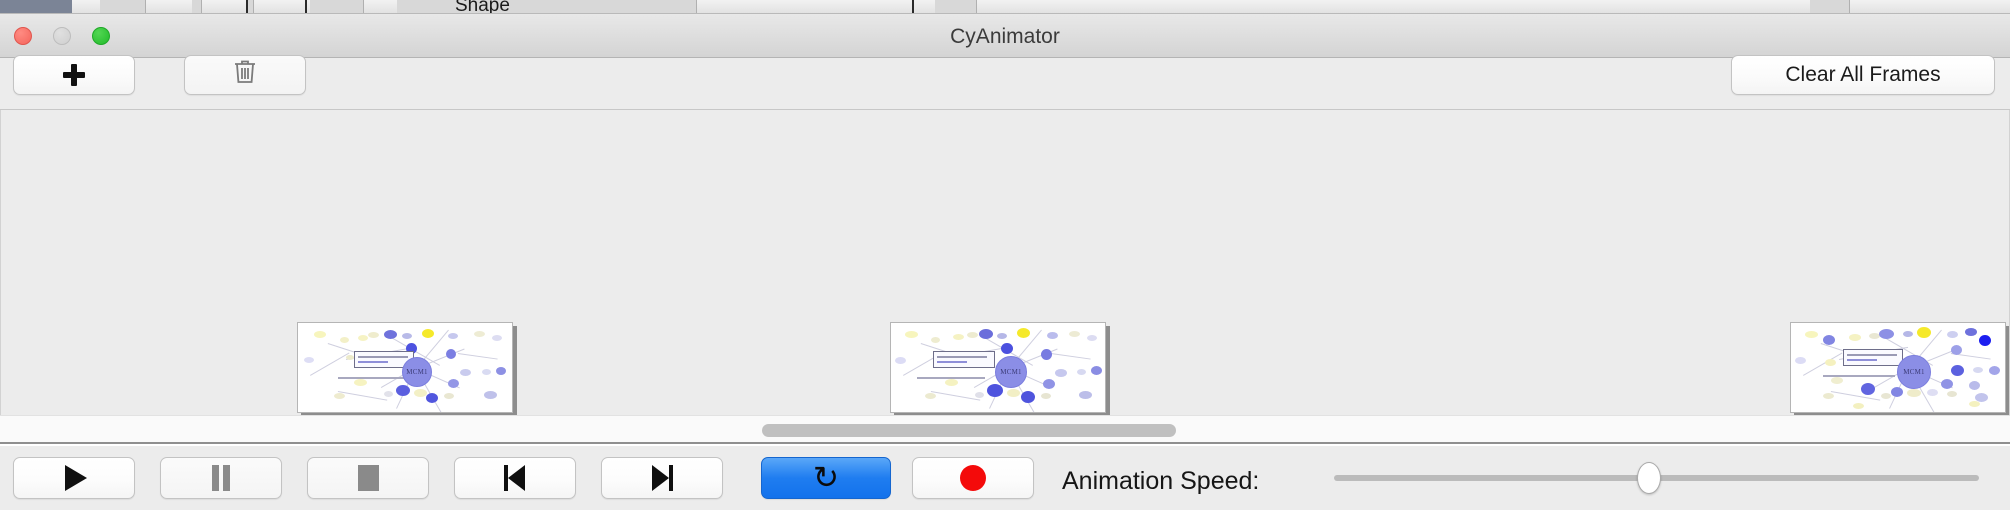 Image resolution: width=2010 pixels, height=510 pixels. Describe the element at coordinates (1161, 481) in the screenshot. I see `animation-speed-label: Animation Speed:` at that location.